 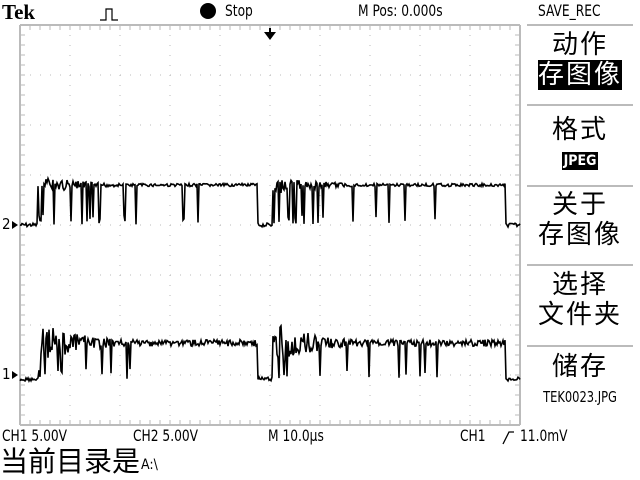 I want to click on current-dir: A:\, so click(x=149, y=465).